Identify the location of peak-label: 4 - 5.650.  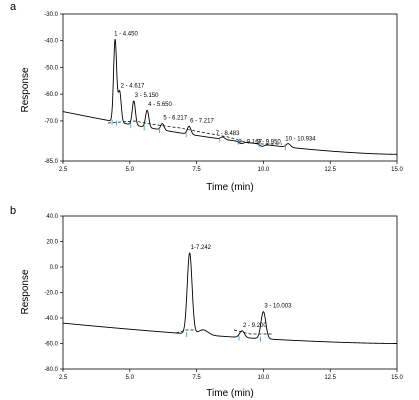
(160, 105).